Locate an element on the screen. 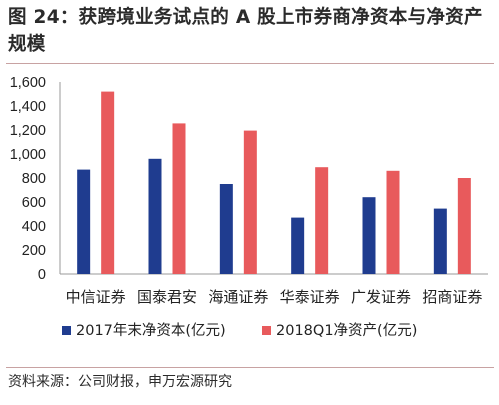 The image size is (499, 405). title-divider is located at coordinates (250, 63).